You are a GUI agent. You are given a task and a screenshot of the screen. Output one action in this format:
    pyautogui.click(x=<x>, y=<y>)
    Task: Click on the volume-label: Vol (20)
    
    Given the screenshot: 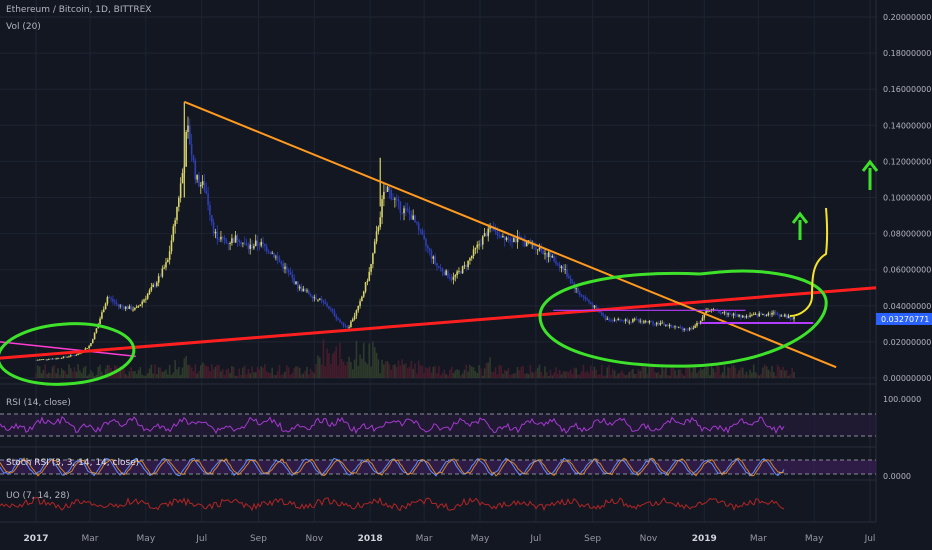 What is the action you would take?
    pyautogui.click(x=23, y=27)
    